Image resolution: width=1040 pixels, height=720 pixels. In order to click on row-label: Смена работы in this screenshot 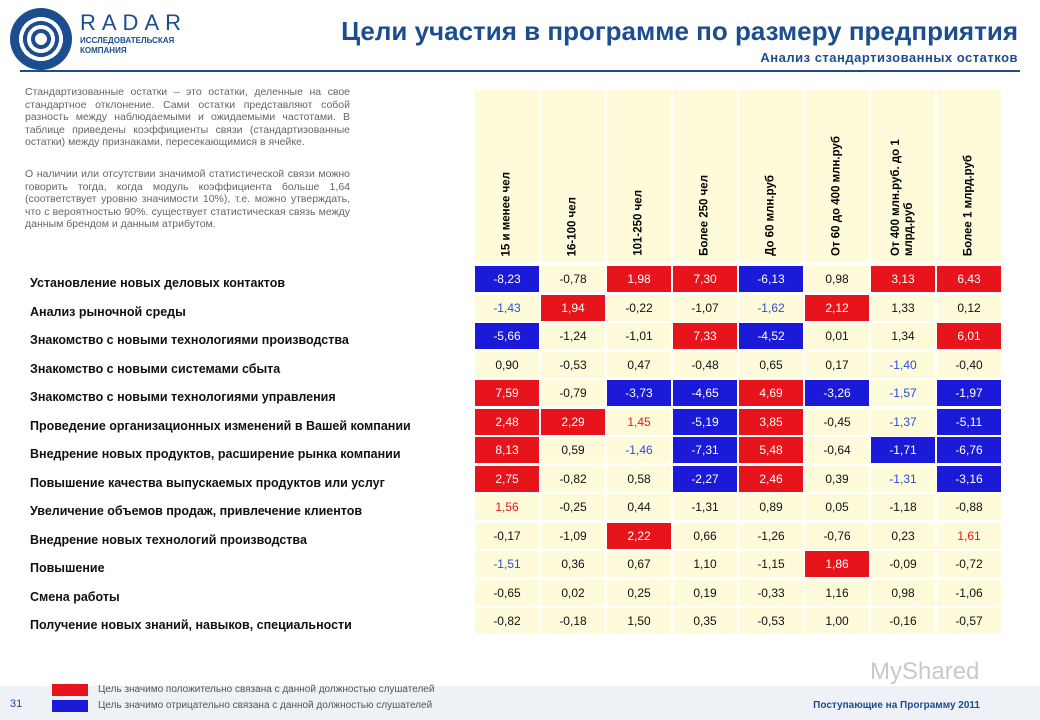, I will do `click(75, 596)`.